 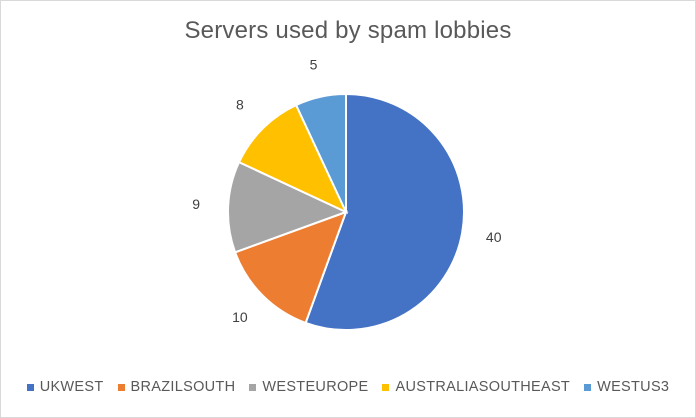 I want to click on data-label-ukwest: 40, so click(x=494, y=237).